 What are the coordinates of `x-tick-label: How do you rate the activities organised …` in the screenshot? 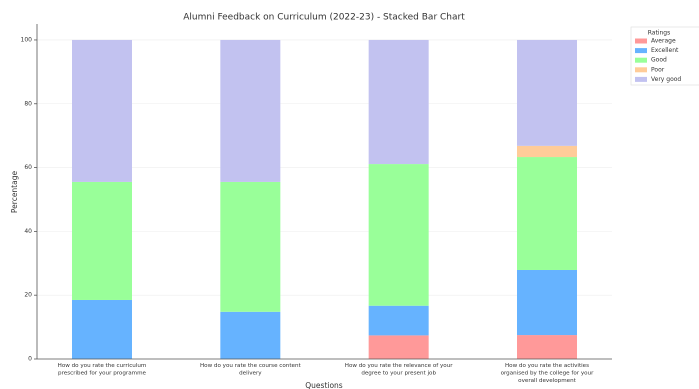 It's located at (548, 373).